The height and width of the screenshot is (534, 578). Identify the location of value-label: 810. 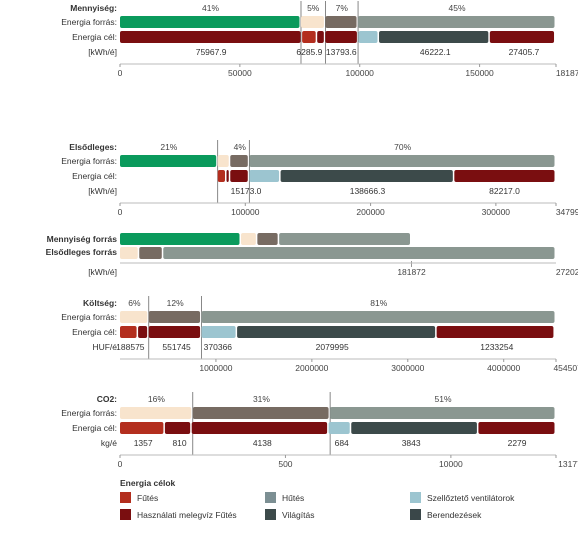
(179, 443).